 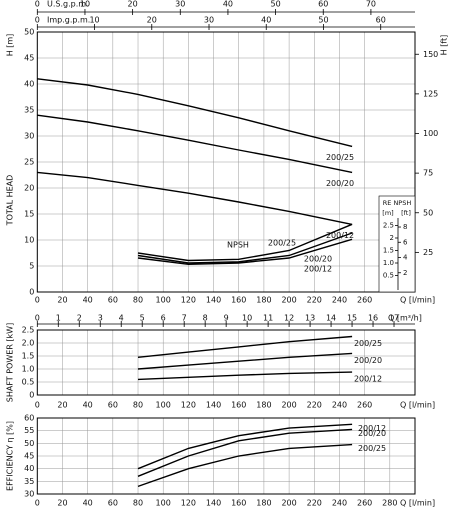 I want to click on flow-tick-label: 70, so click(x=371, y=4).